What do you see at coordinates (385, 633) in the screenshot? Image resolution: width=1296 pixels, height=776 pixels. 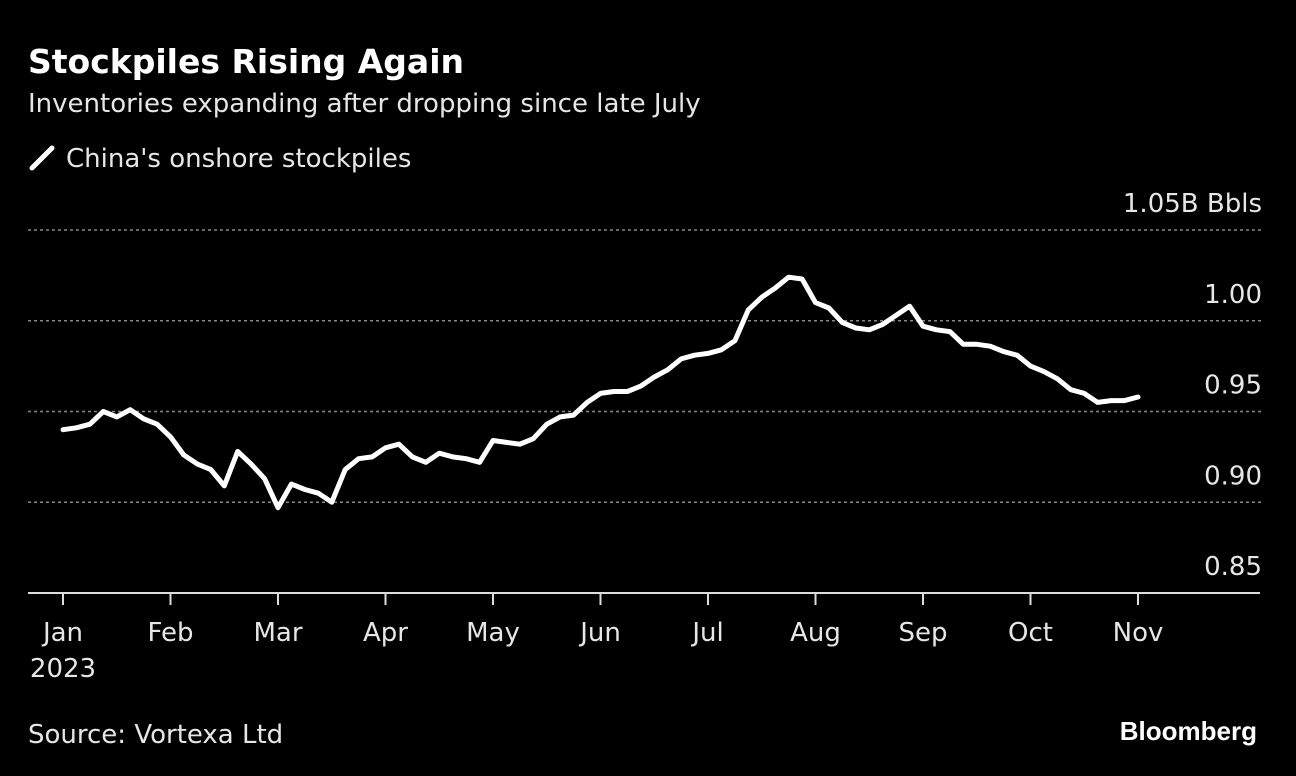 I see `x-tick-label: Apr` at bounding box center [385, 633].